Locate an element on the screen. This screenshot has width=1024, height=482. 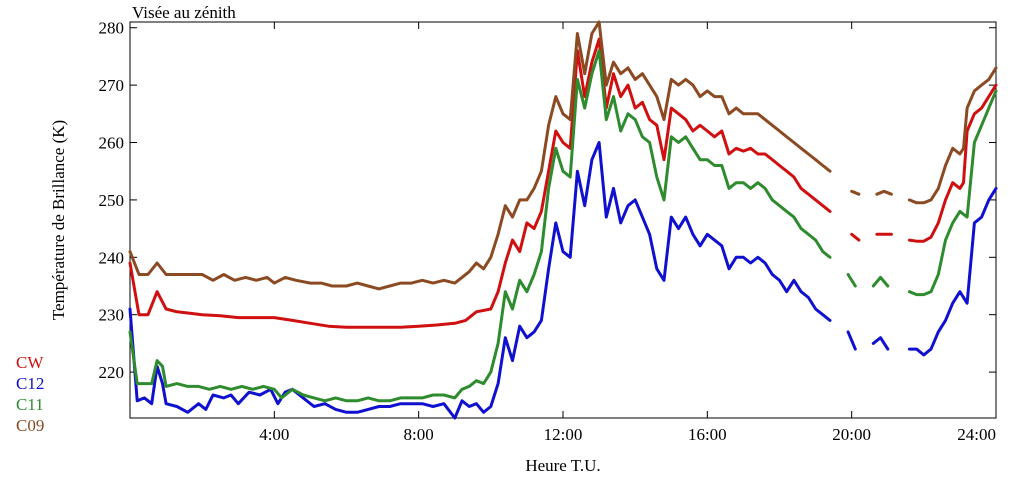
x-tick-label: 20:00 is located at coordinates (851, 434).